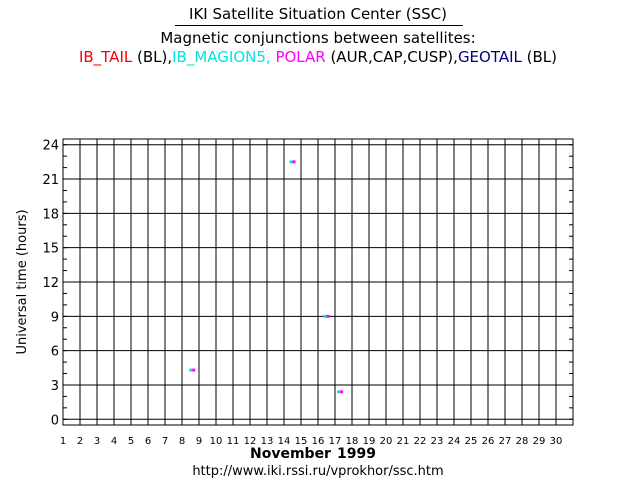  Describe the element at coordinates (318, 14) in the screenshot. I see `chart-title: IKI Satellite Situation Center (SSC)` at that location.